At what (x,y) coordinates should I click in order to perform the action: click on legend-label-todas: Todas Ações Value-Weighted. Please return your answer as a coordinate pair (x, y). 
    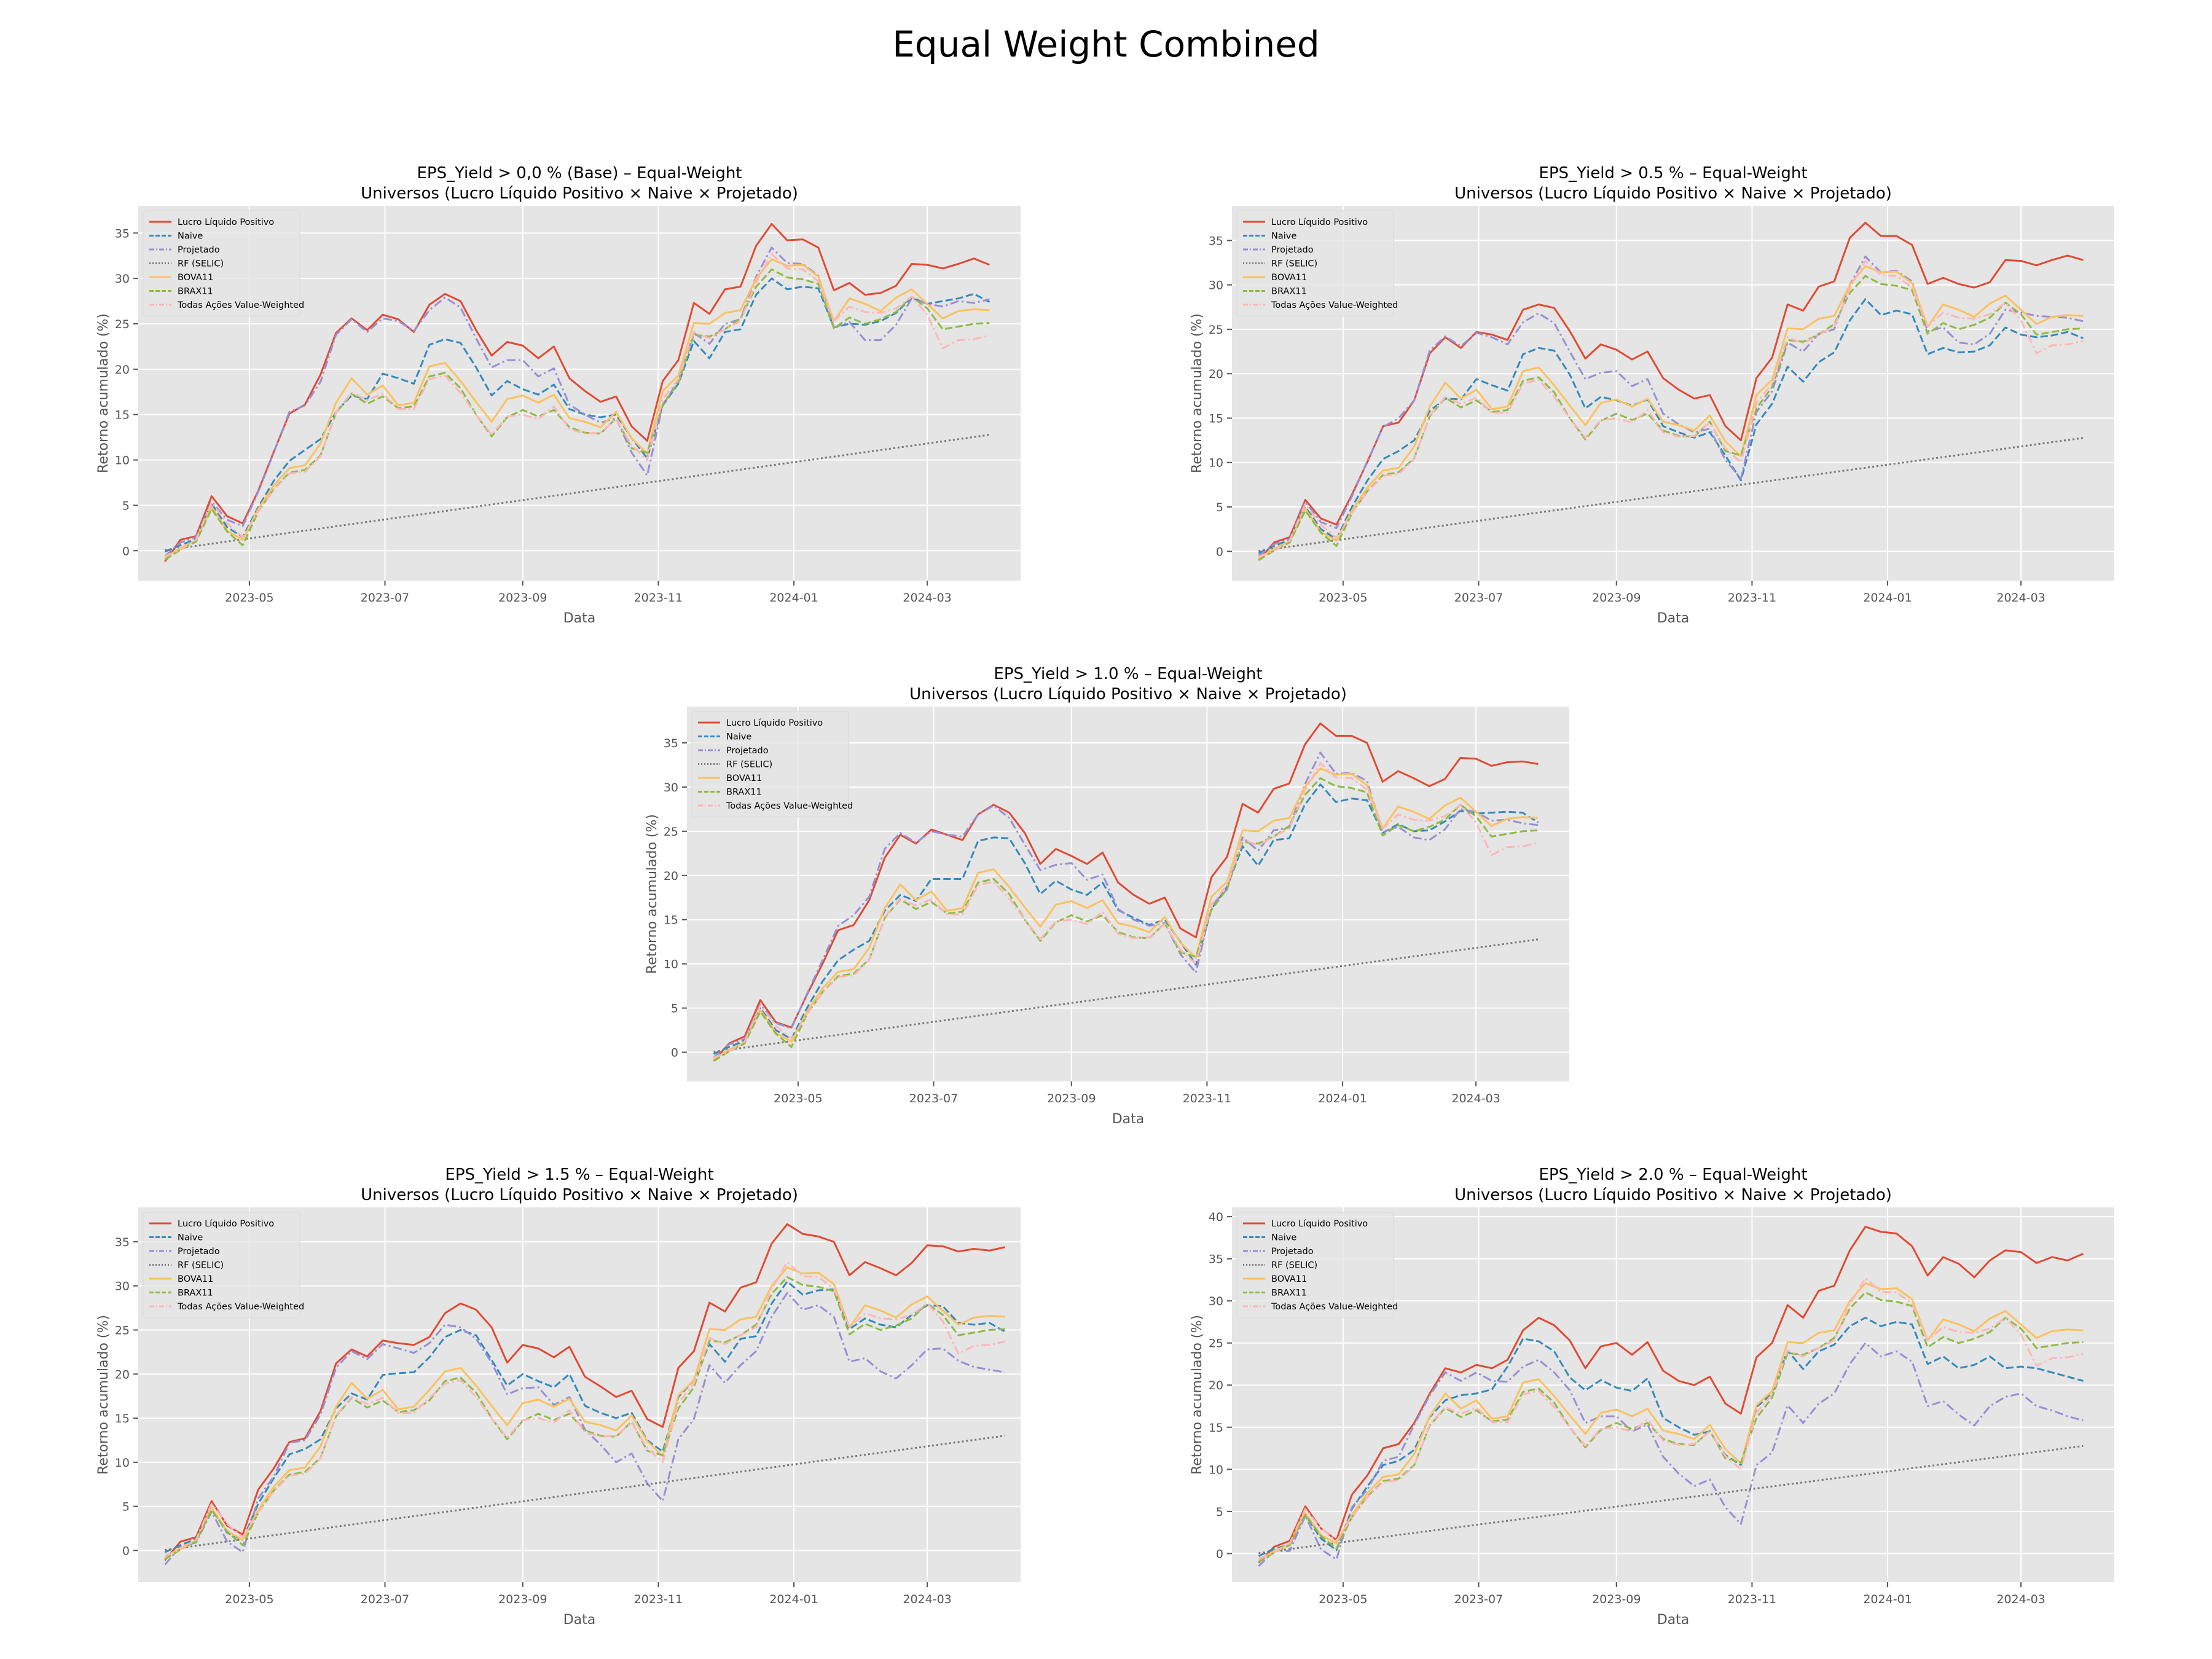
    Looking at the image, I should click on (240, 305).